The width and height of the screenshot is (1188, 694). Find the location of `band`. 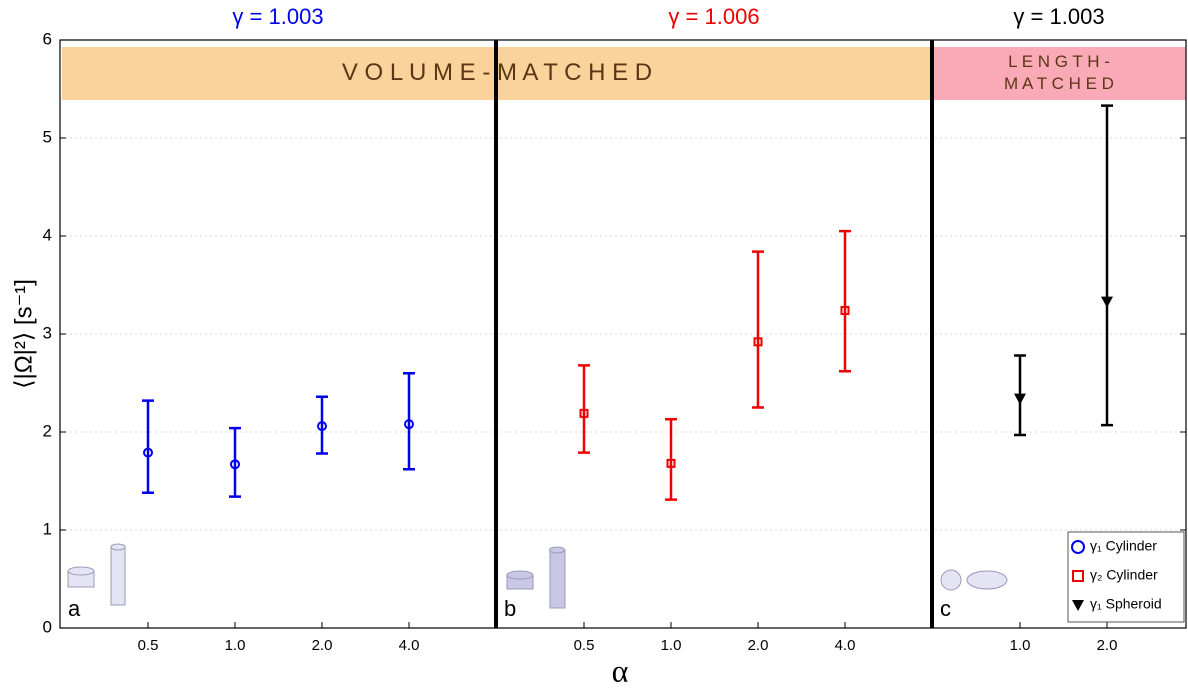

band is located at coordinates (1059, 73).